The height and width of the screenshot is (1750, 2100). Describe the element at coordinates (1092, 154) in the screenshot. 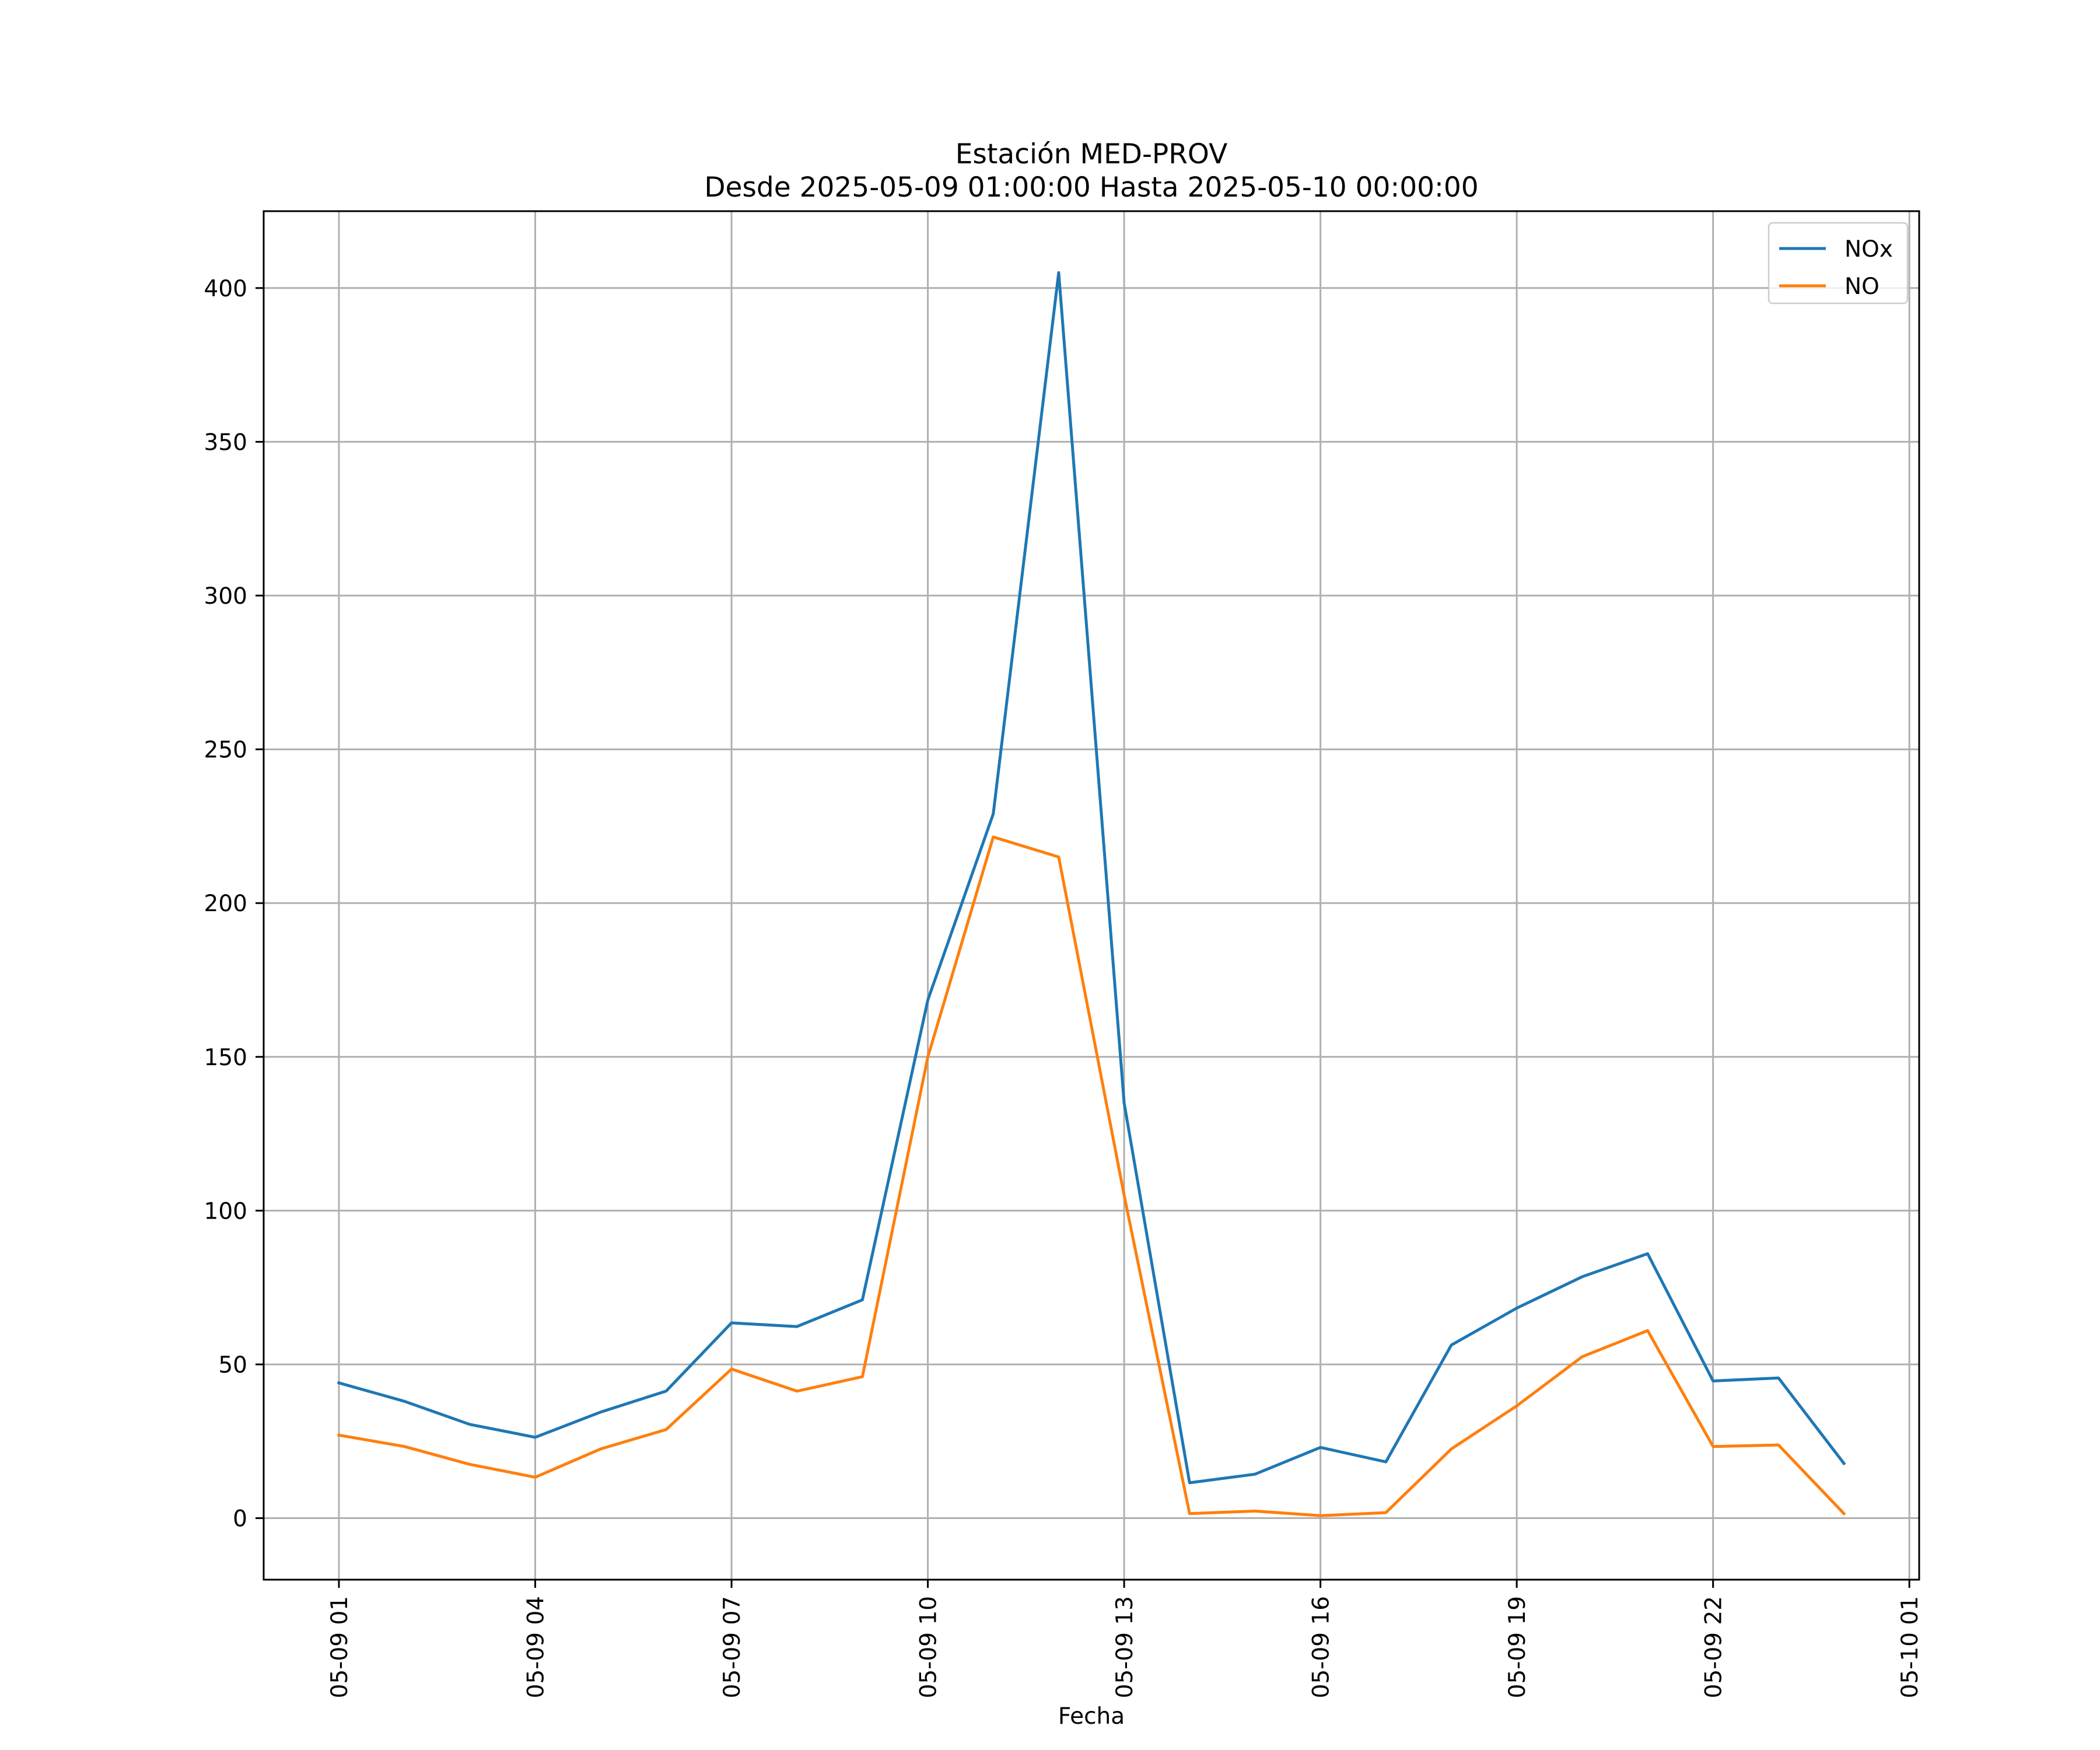

I see `chart-title: Estación MED-PROV` at that location.